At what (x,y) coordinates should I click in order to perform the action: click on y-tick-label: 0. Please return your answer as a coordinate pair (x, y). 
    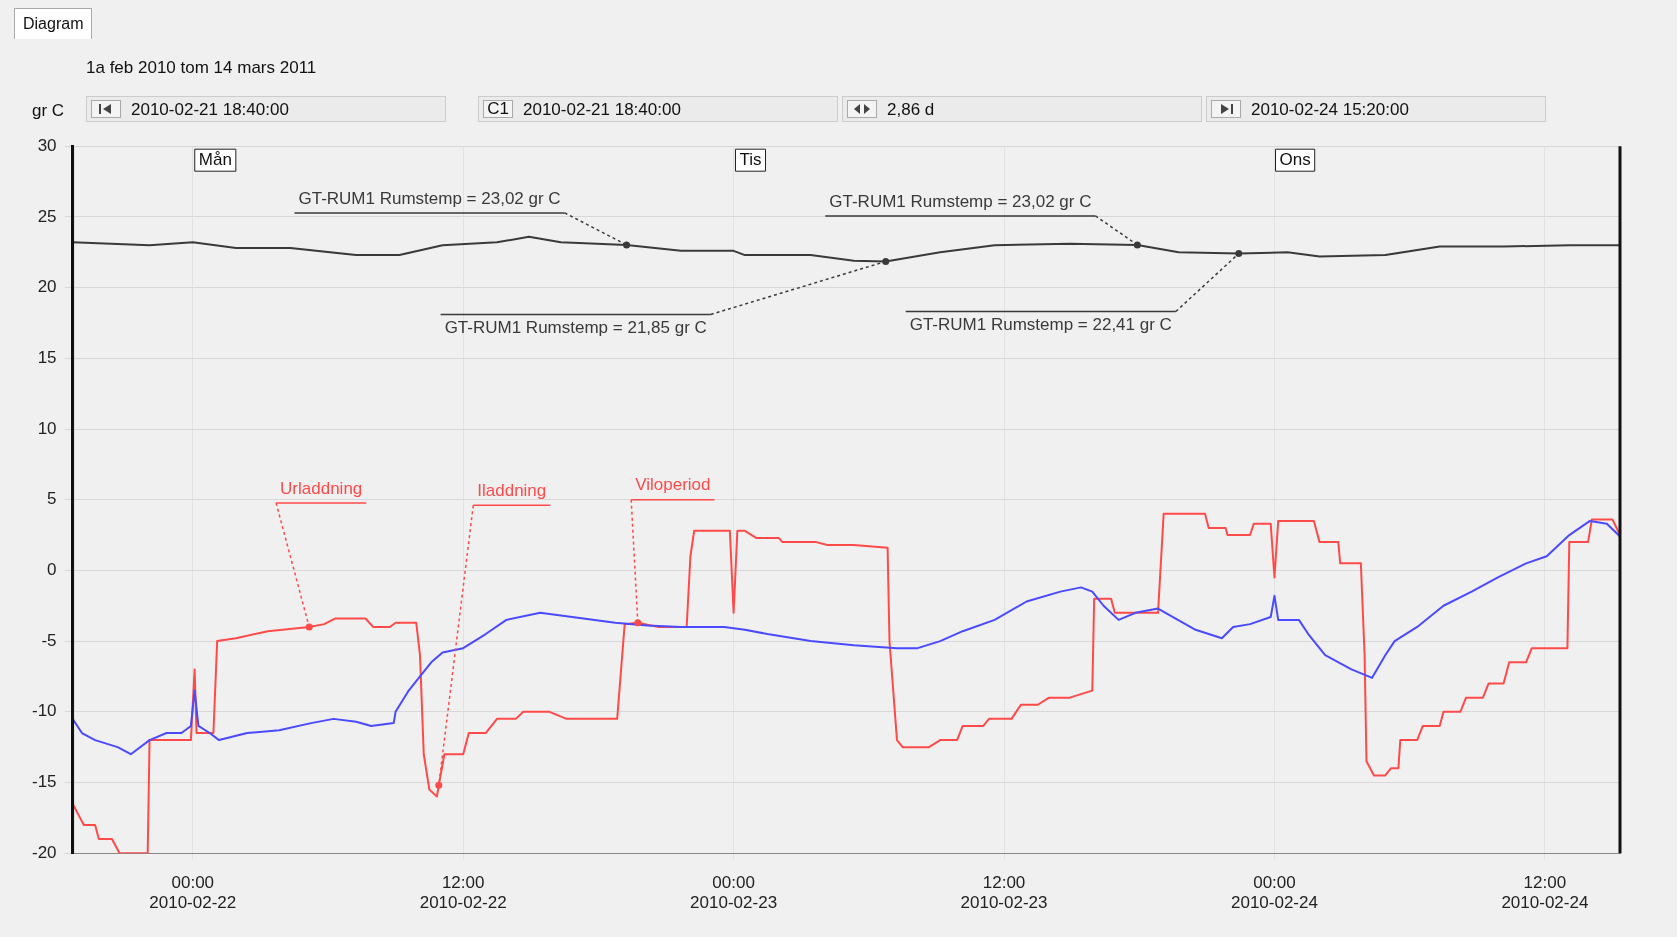
    Looking at the image, I should click on (52, 570).